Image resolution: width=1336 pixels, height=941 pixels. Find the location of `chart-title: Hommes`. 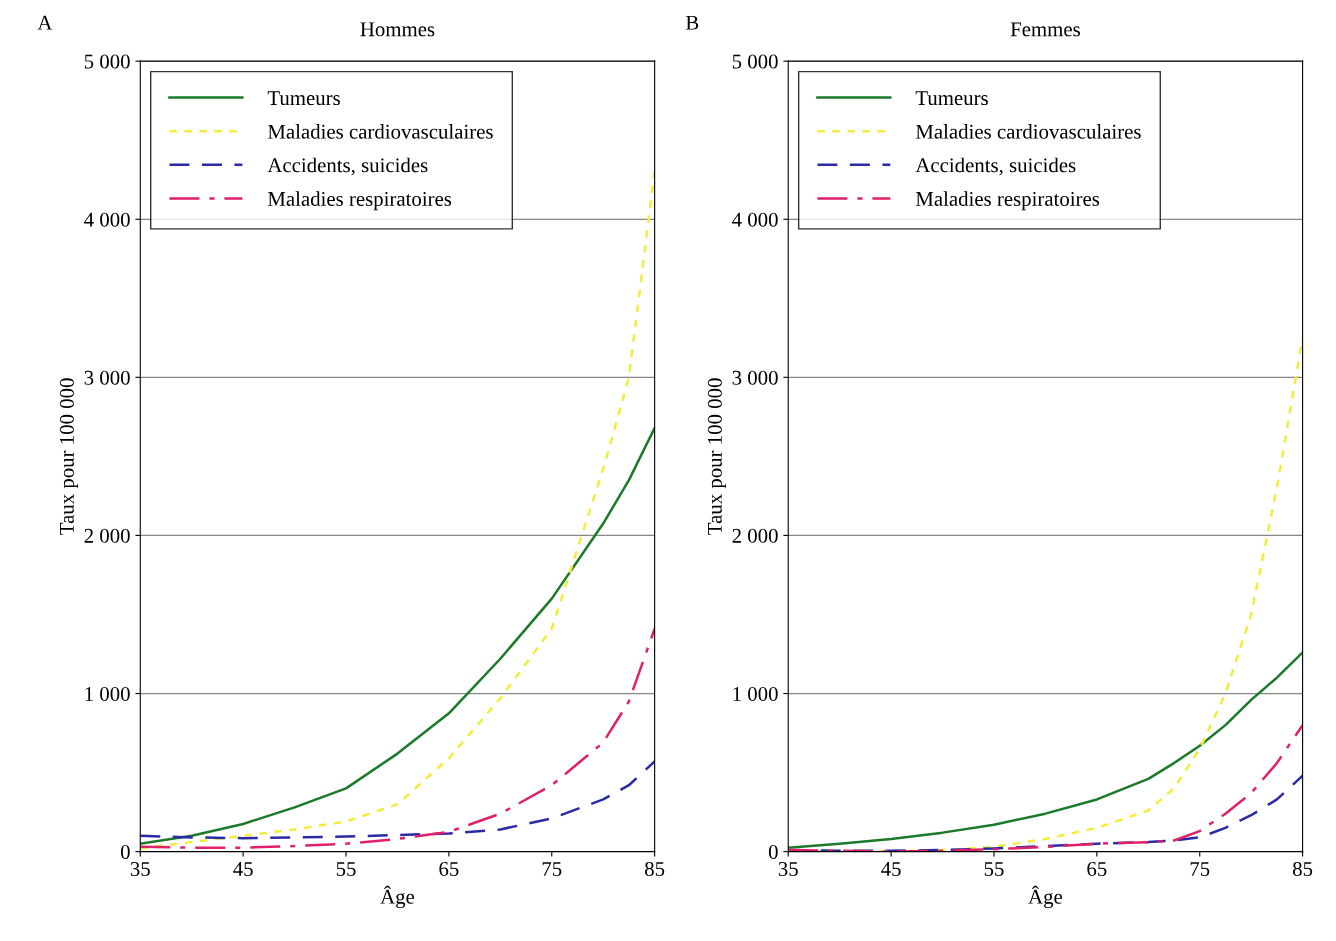

chart-title: Hommes is located at coordinates (397, 29).